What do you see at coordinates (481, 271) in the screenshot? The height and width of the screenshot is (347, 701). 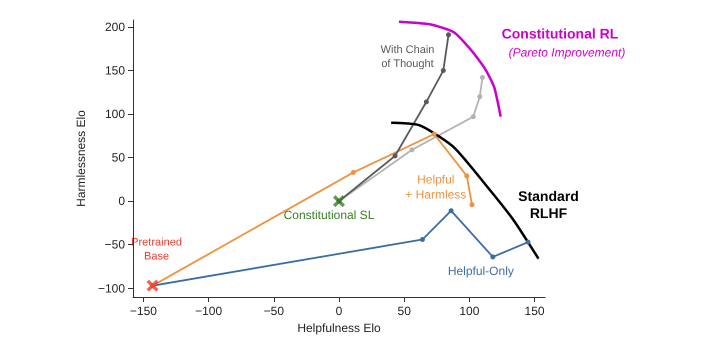 I see `series-label: Helpful-Only` at bounding box center [481, 271].